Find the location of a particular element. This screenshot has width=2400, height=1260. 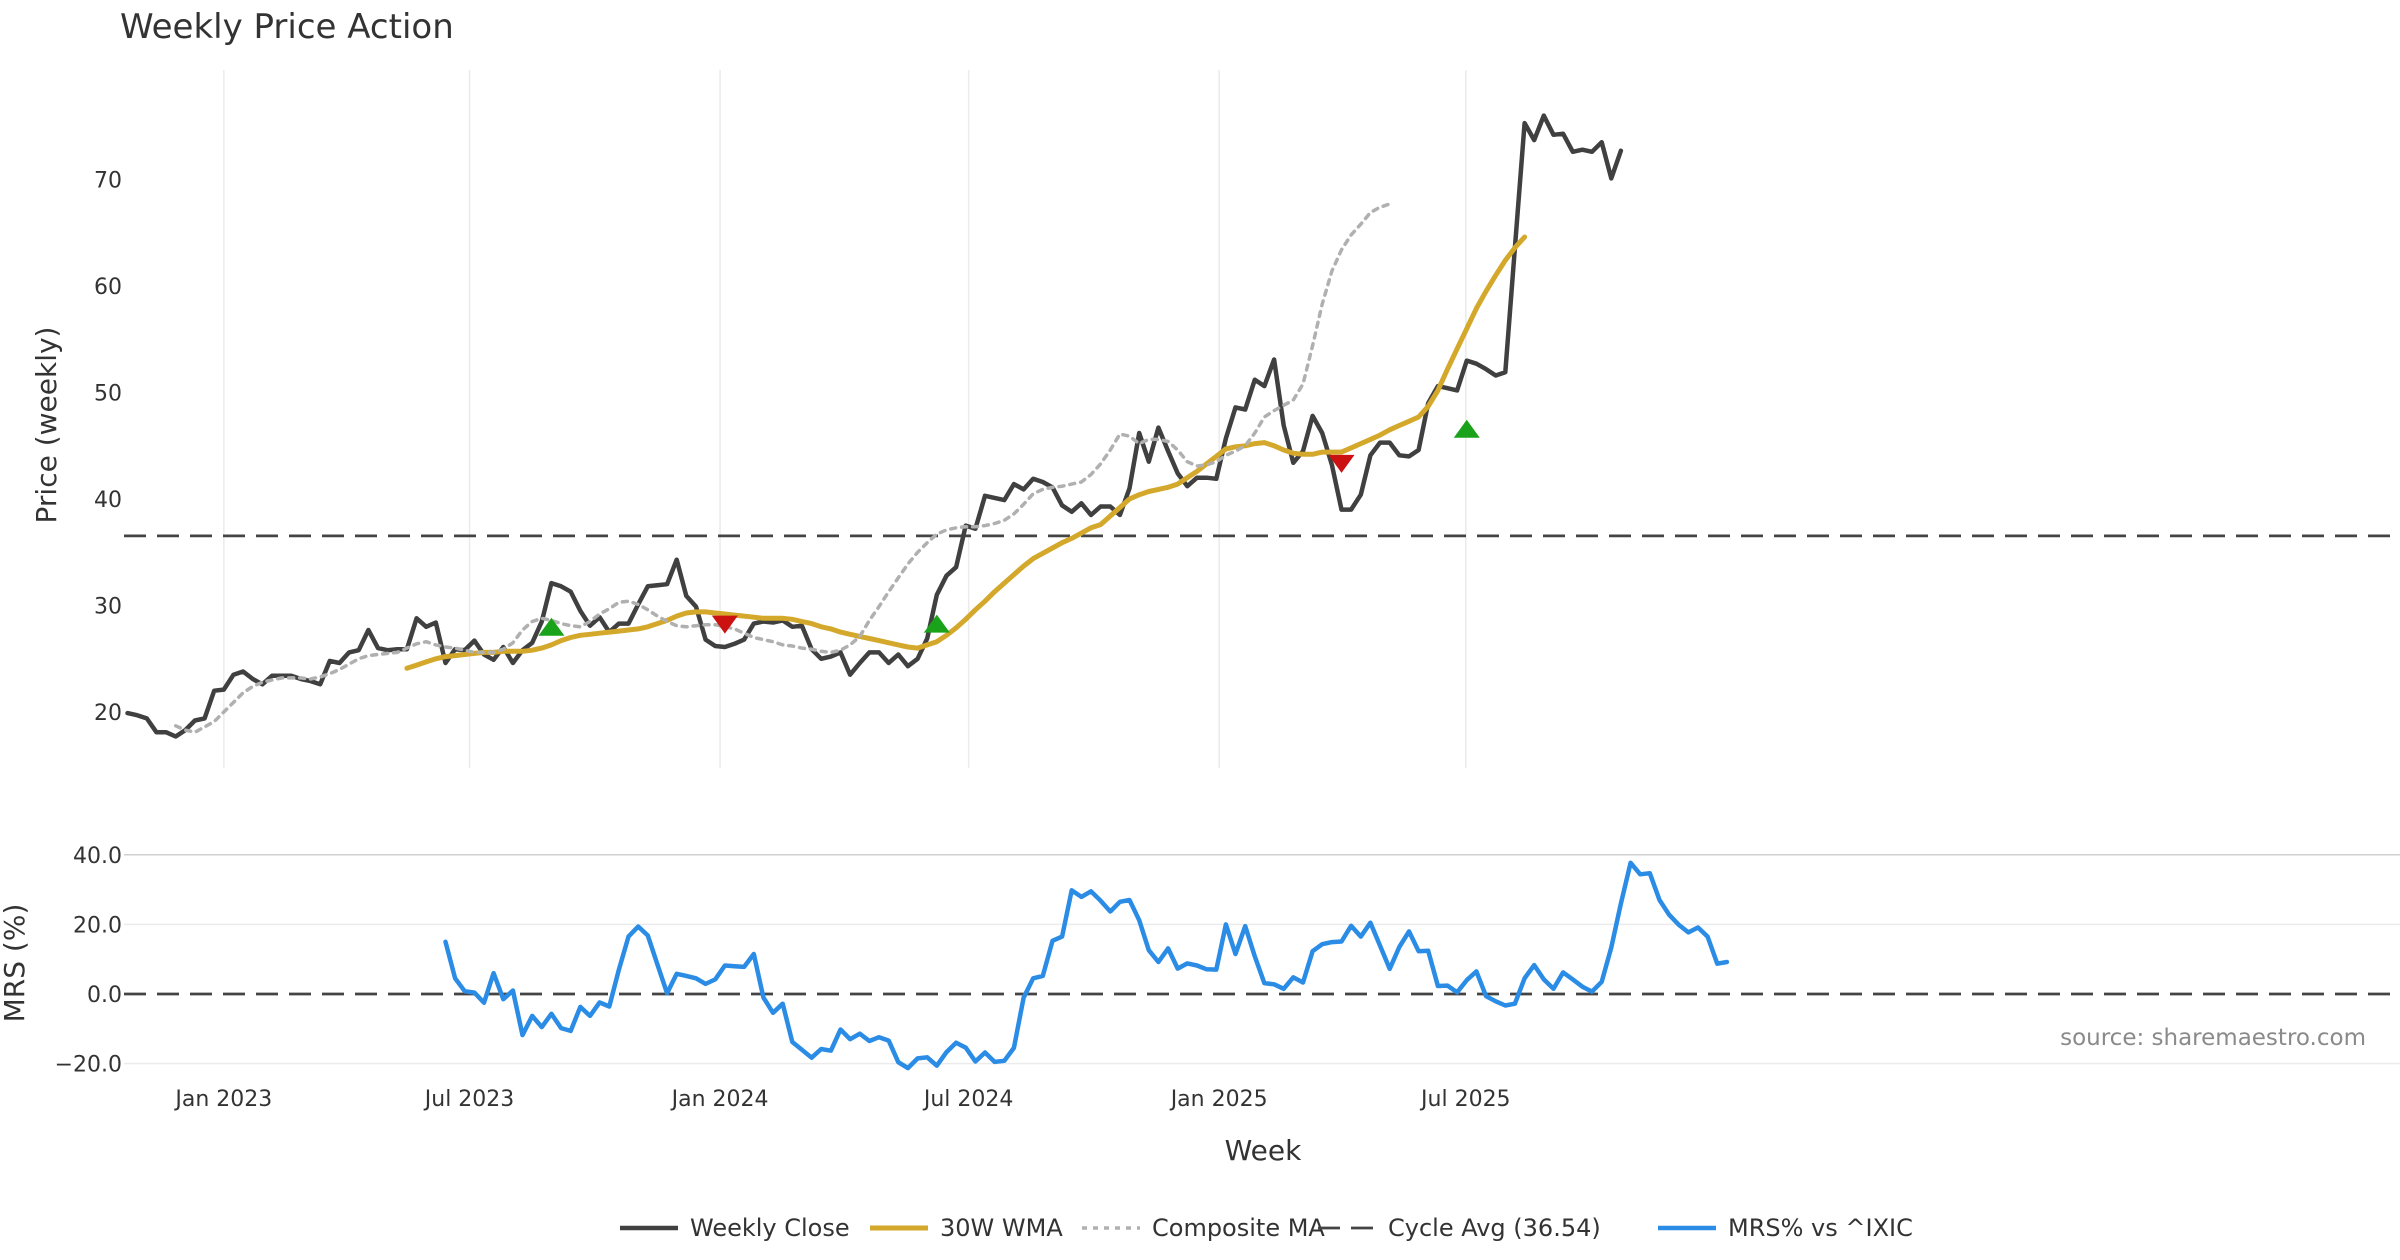

x-tick-label: Jul 2024 is located at coordinates (968, 1099).